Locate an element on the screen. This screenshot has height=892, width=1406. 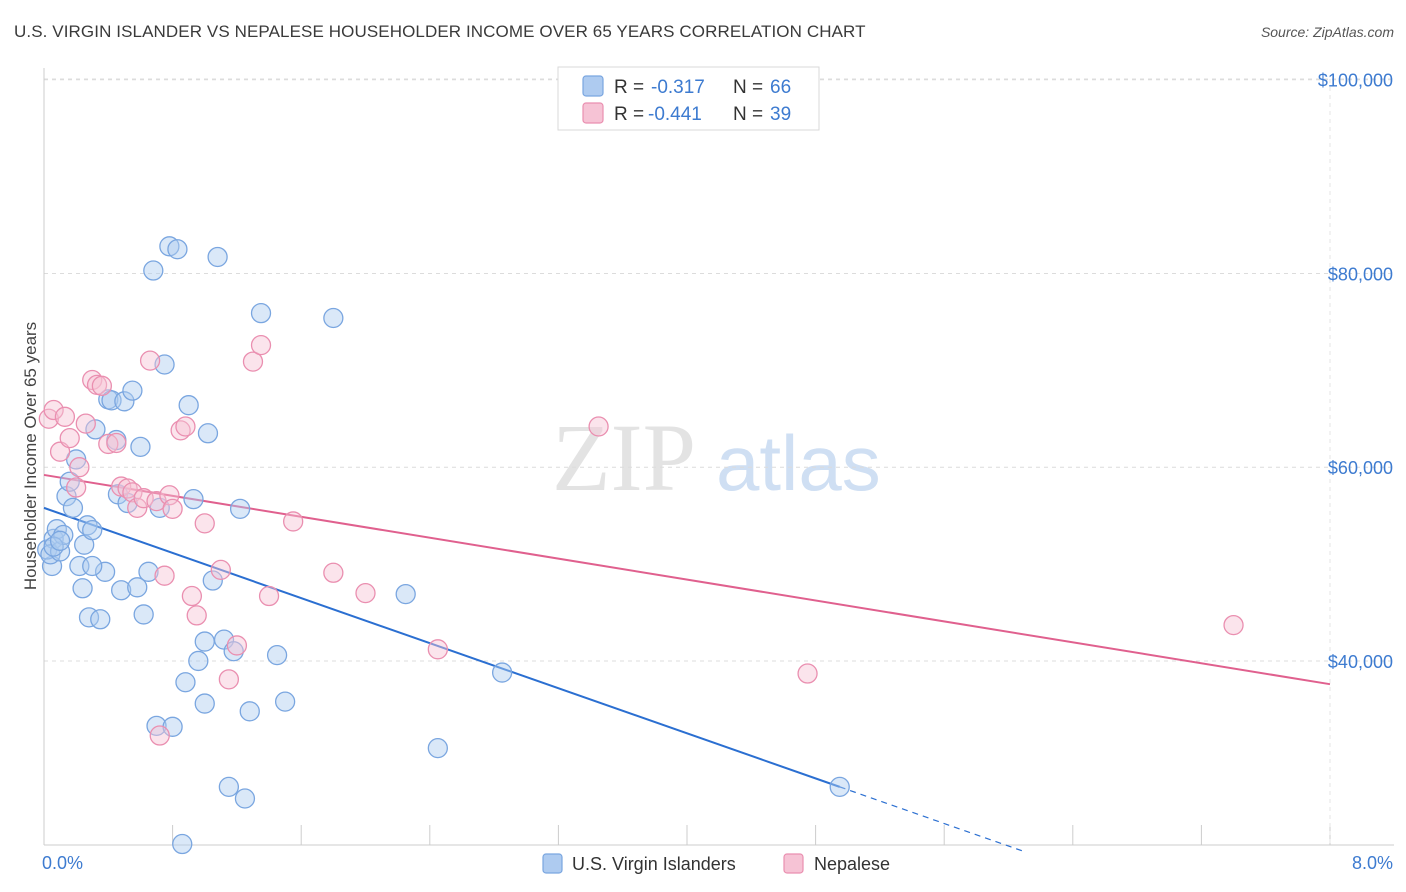
bottom-legend-swatch-pink is located at coordinates (793, 863).